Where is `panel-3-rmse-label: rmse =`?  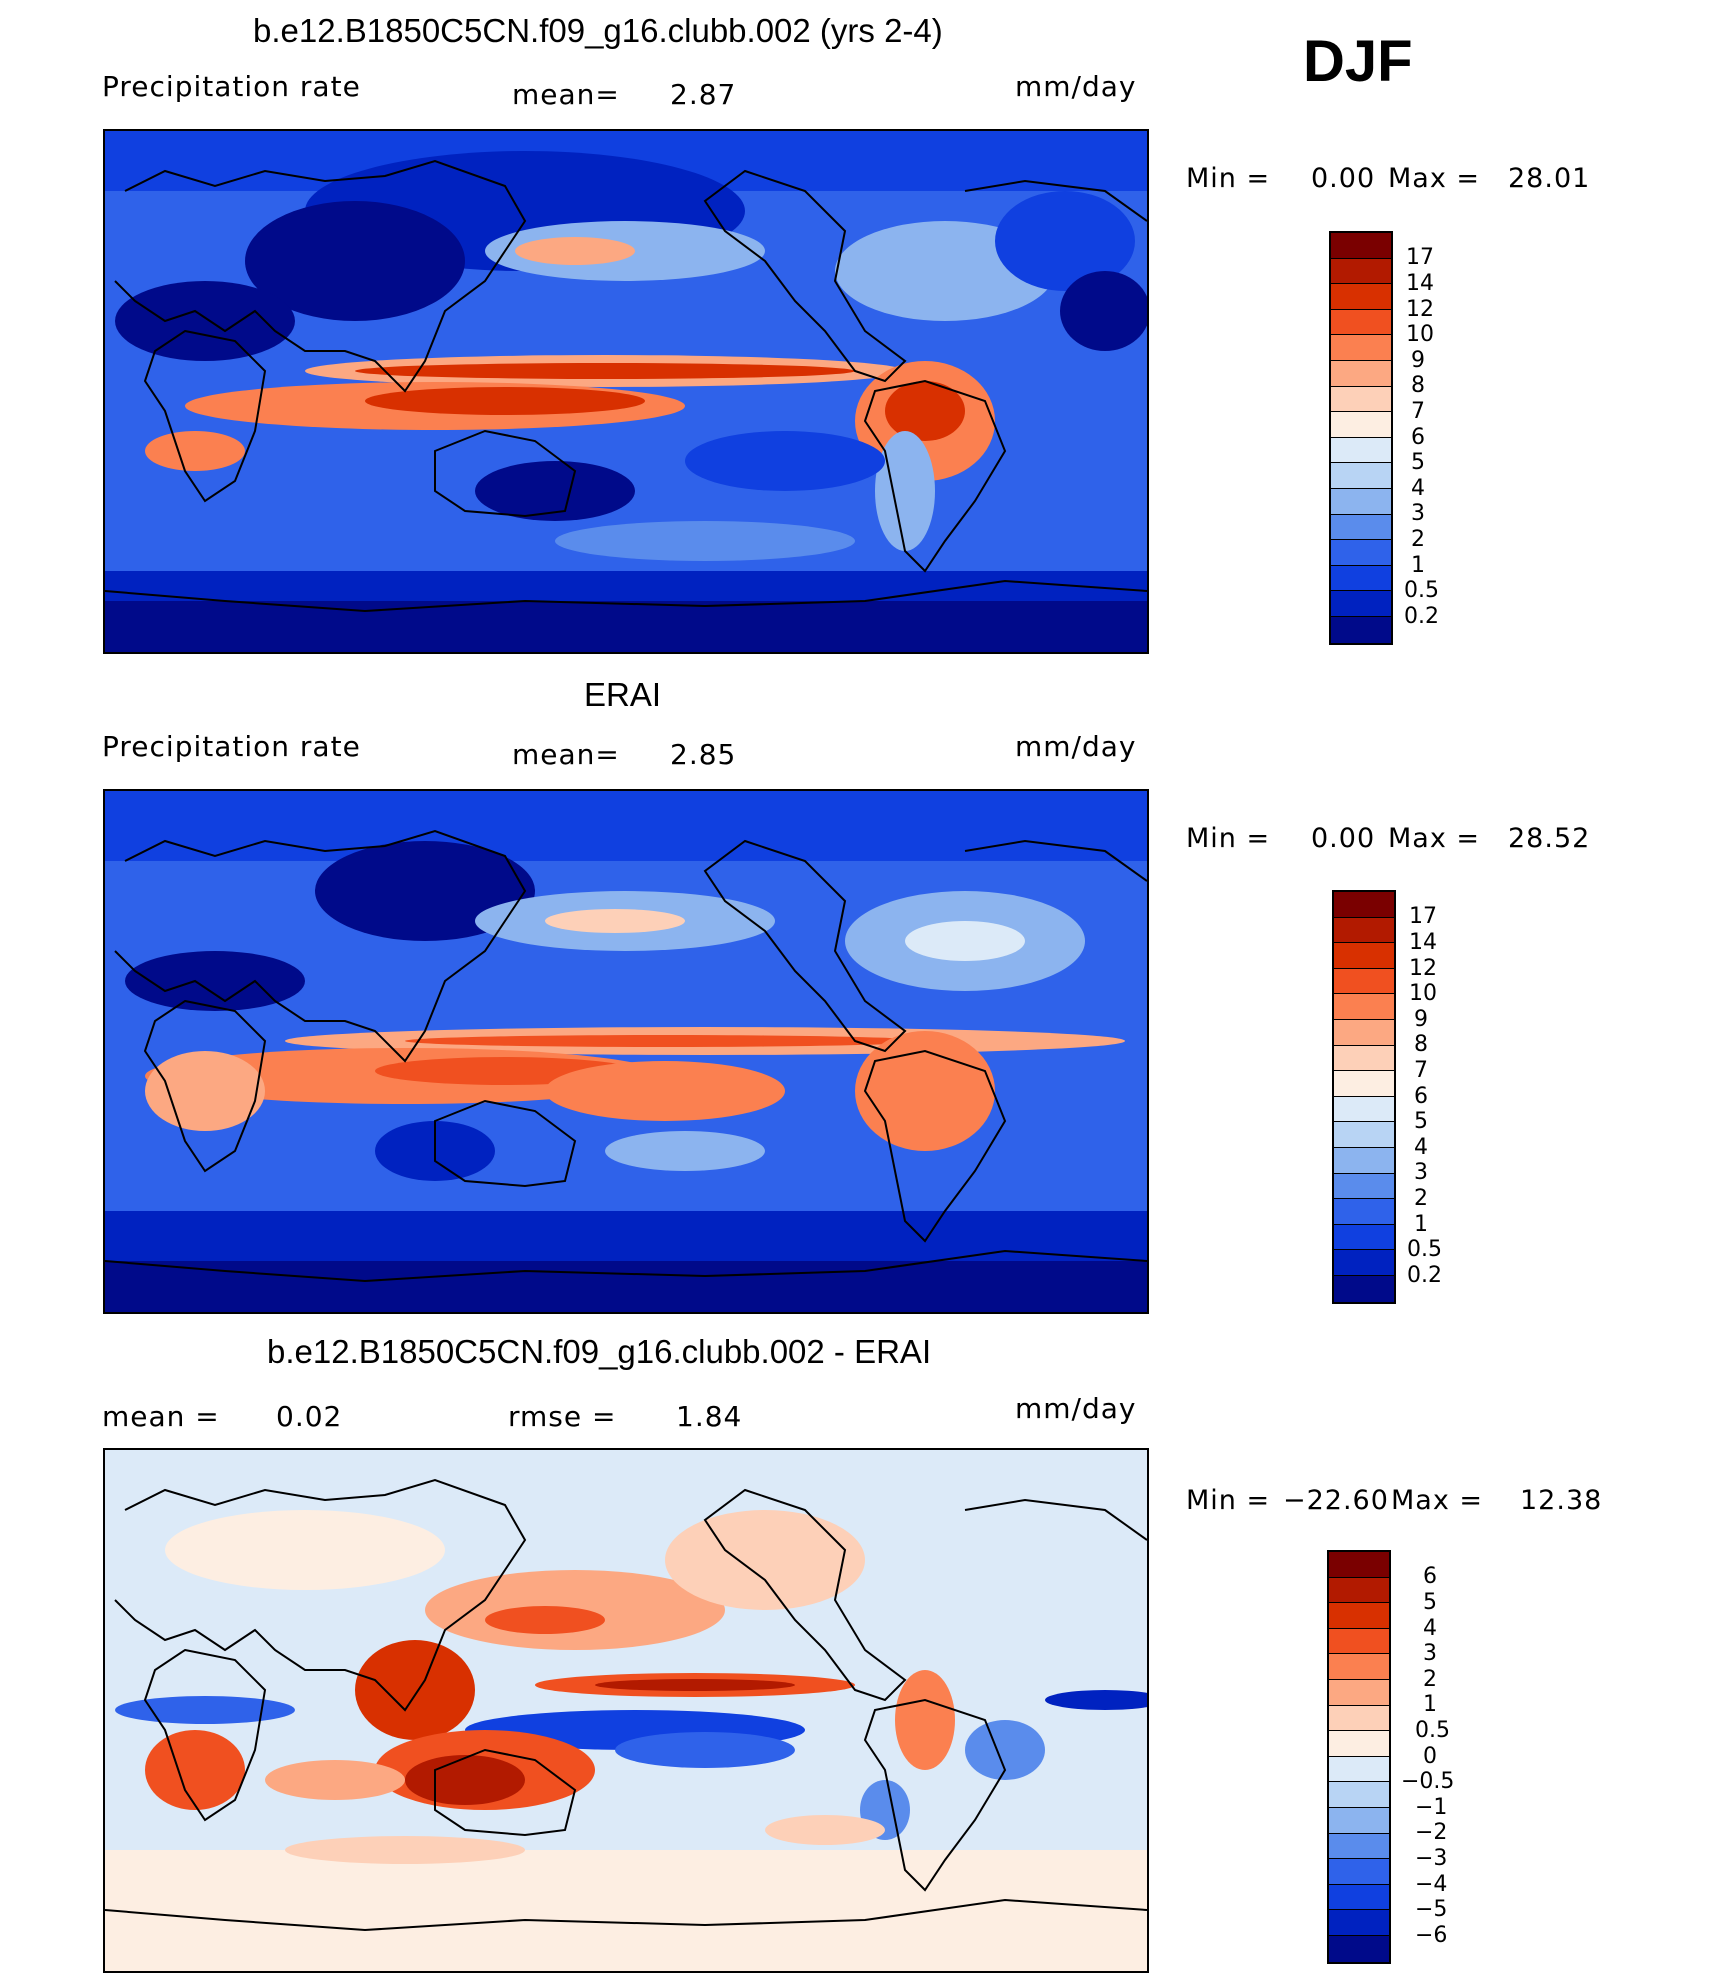 panel-3-rmse-label: rmse = is located at coordinates (562, 1416).